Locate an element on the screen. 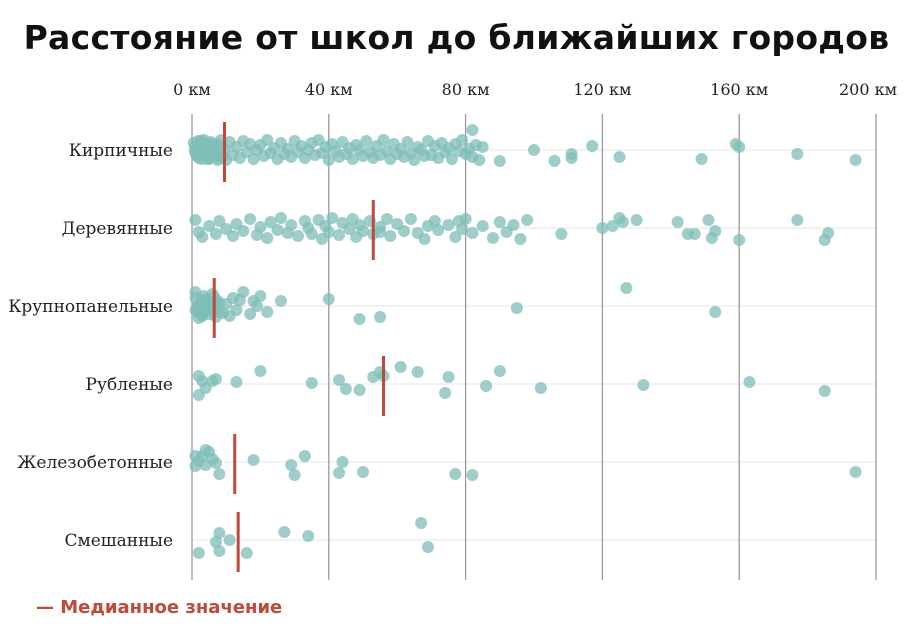 Image resolution: width=913 pixels, height=632 pixels. x-tick-label: 160 км is located at coordinates (739, 89).